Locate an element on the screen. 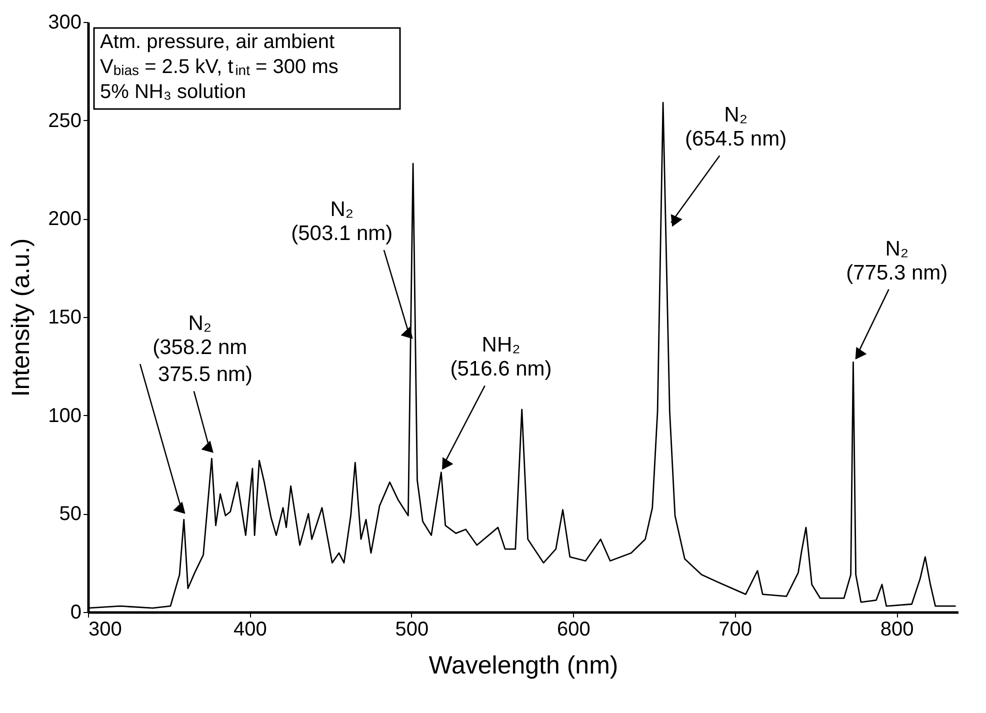  x-tick-label: 500 is located at coordinates (412, 629).